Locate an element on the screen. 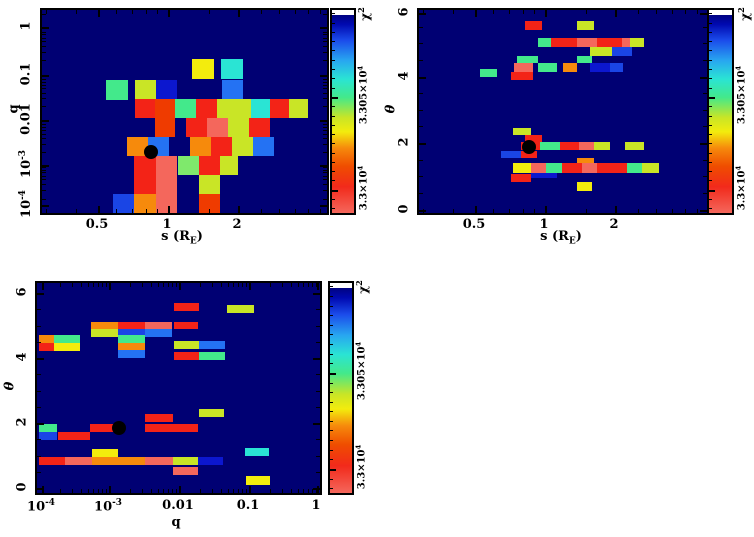  colorbar-title: χ2 is located at coordinates (364, 14).